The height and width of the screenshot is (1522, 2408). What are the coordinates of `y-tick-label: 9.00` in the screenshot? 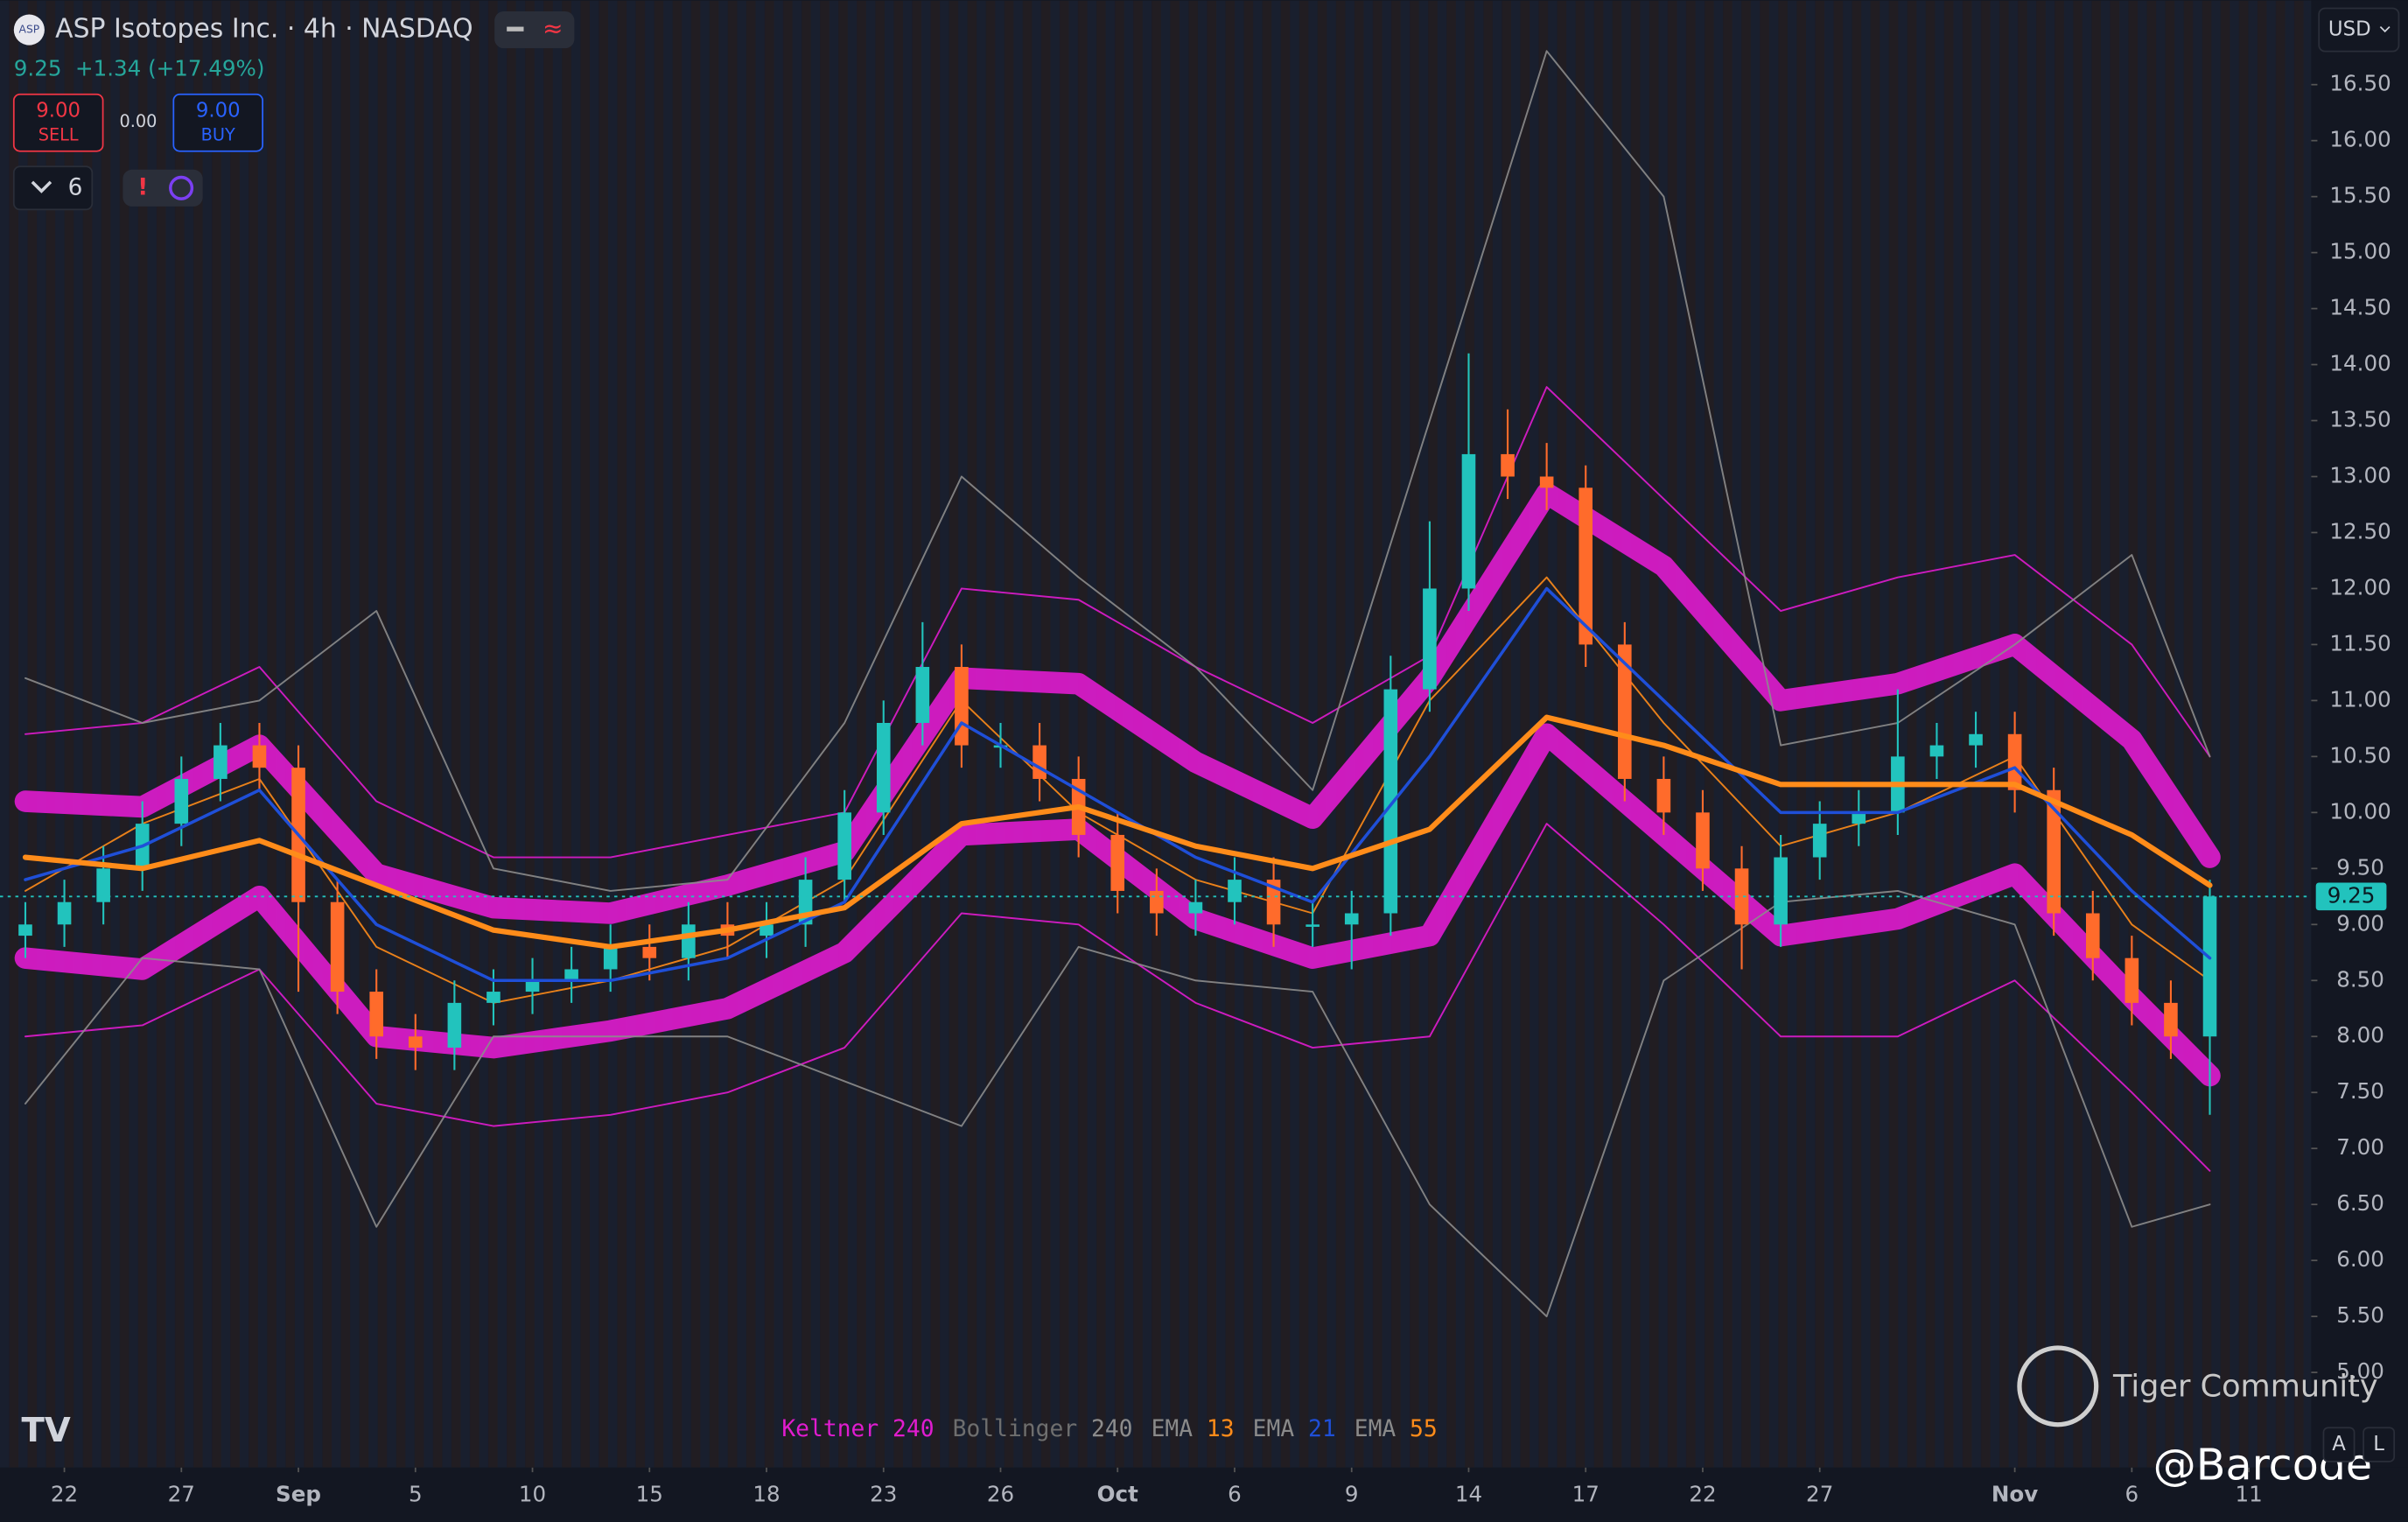 It's located at (2360, 923).